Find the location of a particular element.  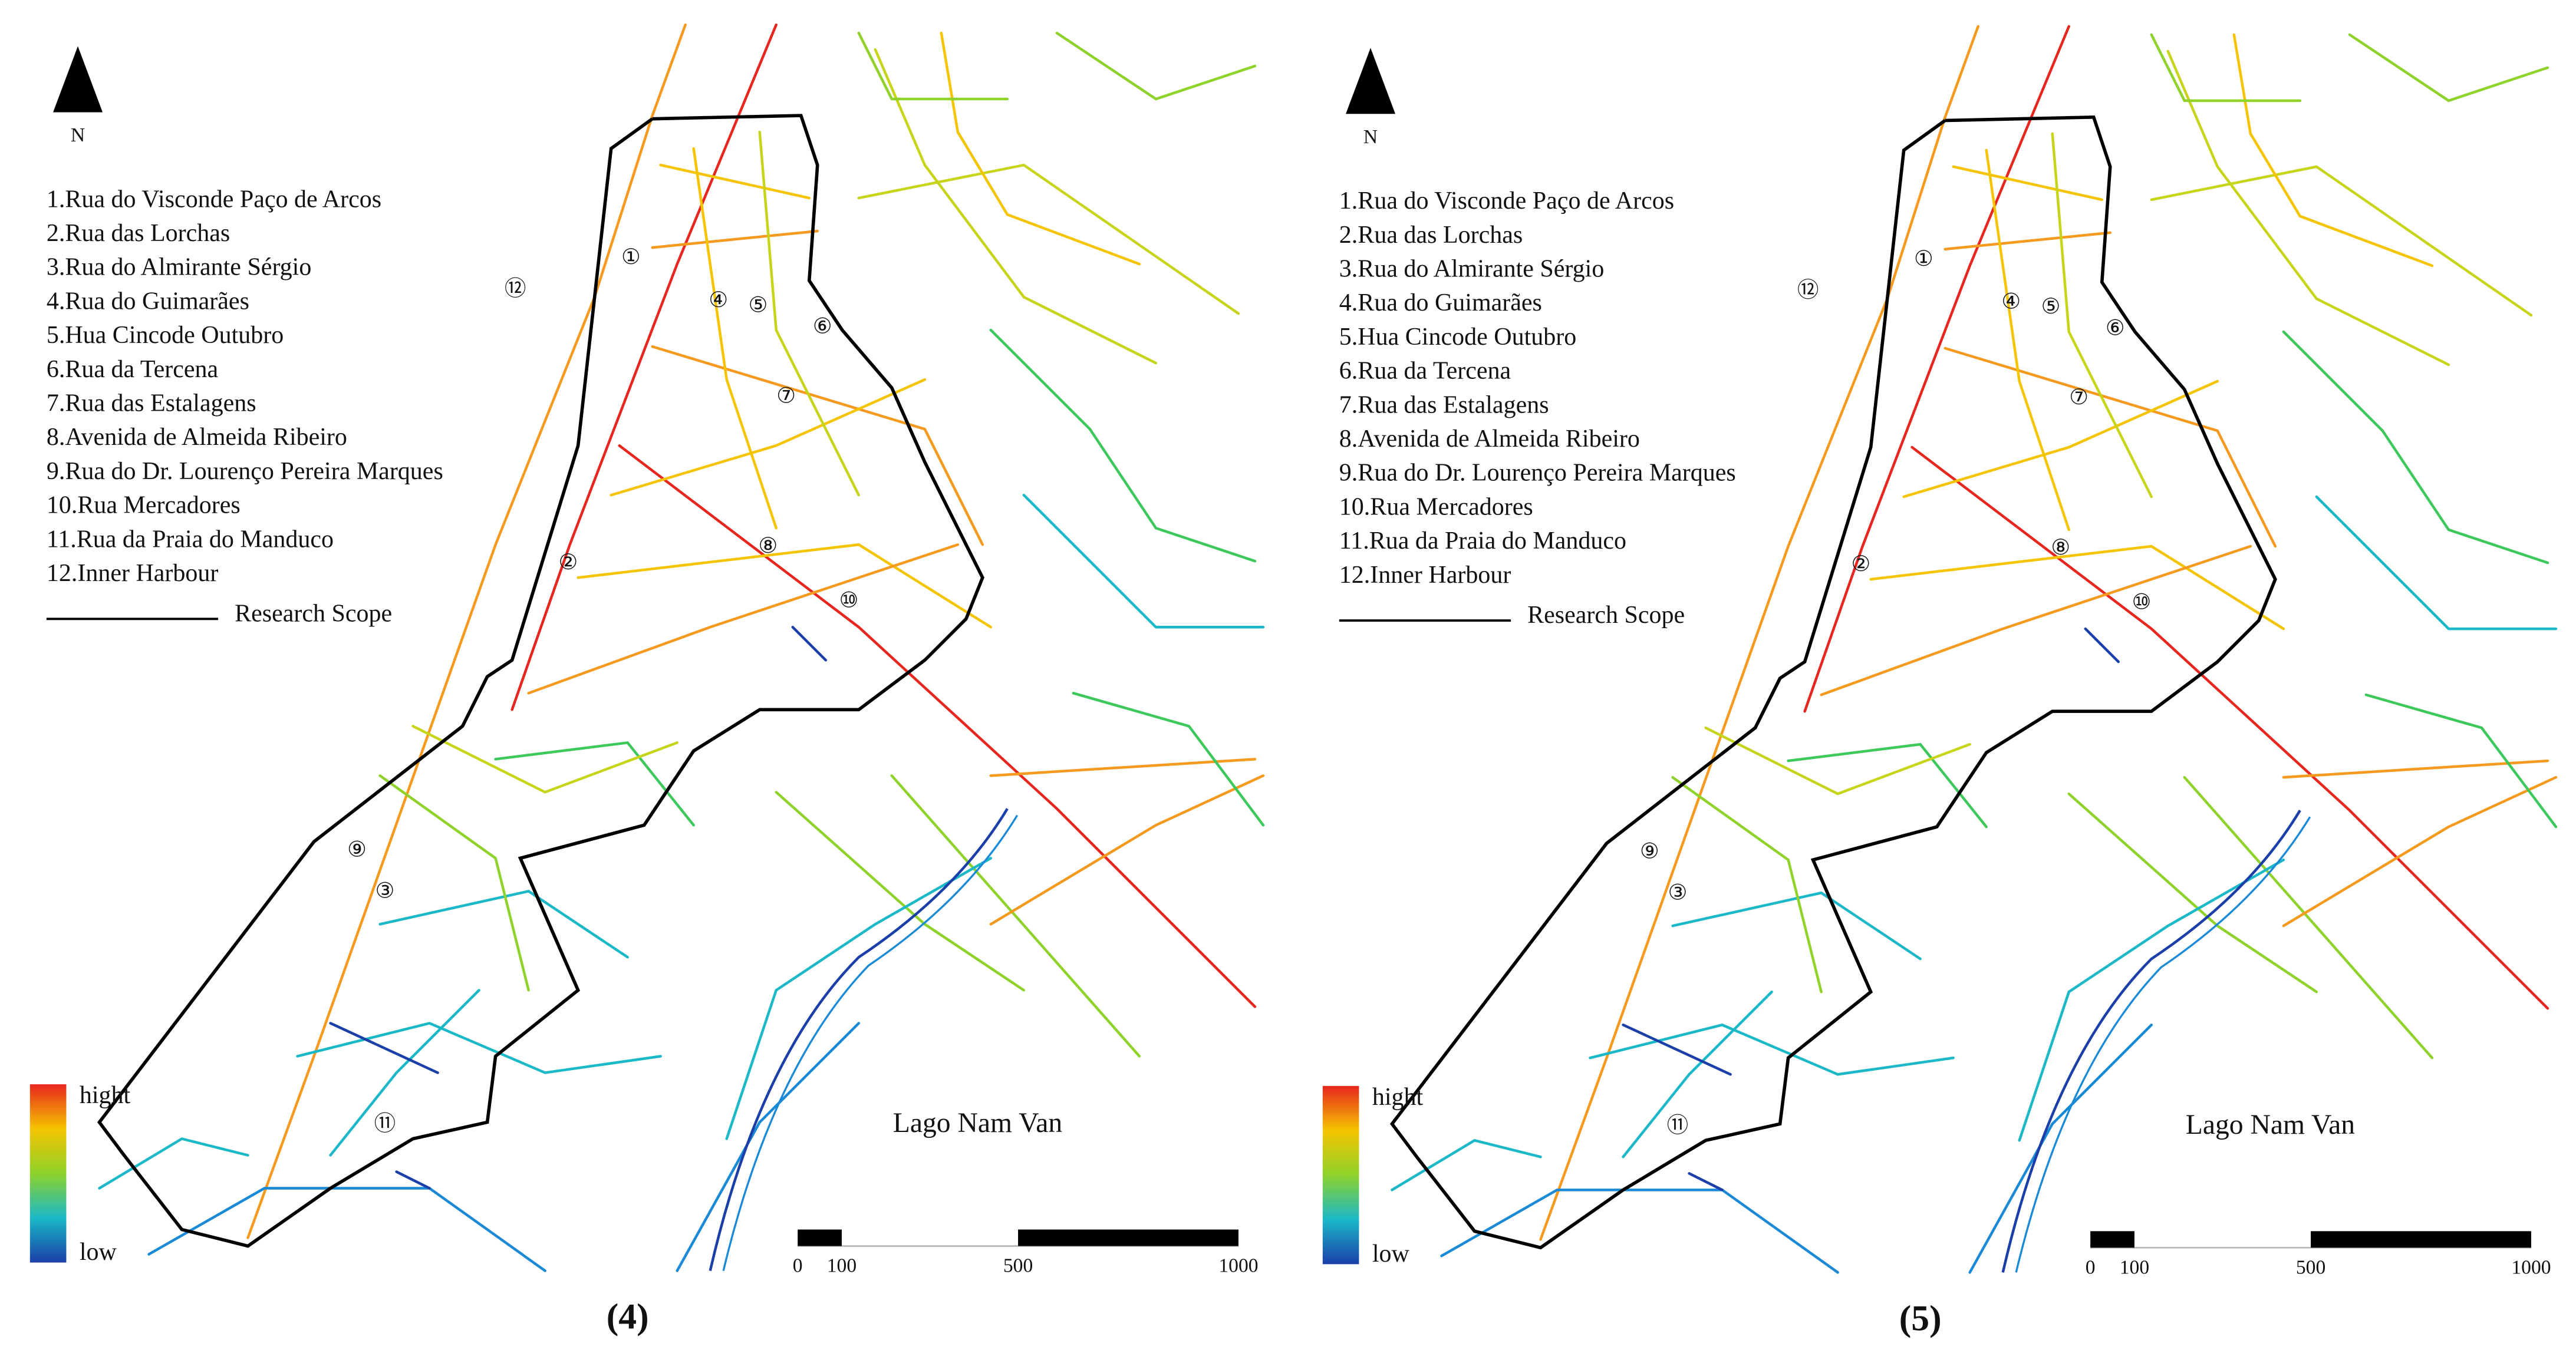

north-arrow is located at coordinates (78, 80).